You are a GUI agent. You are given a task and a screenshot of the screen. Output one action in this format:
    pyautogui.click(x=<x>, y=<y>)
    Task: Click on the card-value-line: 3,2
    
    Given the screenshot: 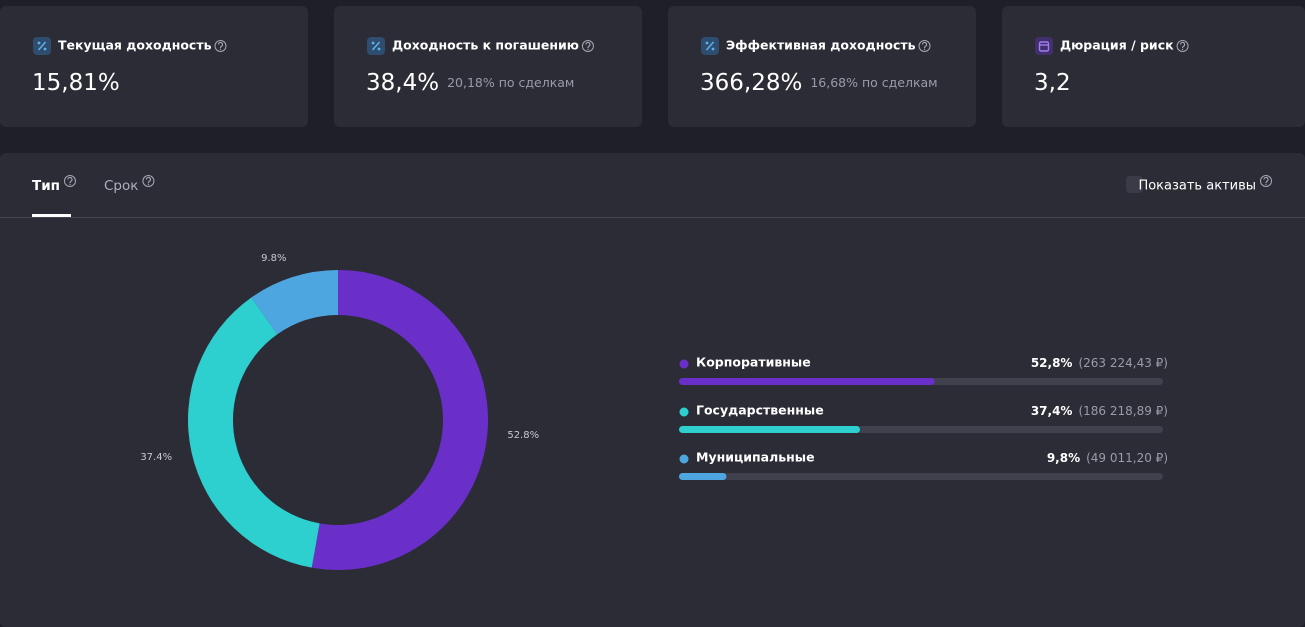 What is the action you would take?
    pyautogui.click(x=1052, y=83)
    